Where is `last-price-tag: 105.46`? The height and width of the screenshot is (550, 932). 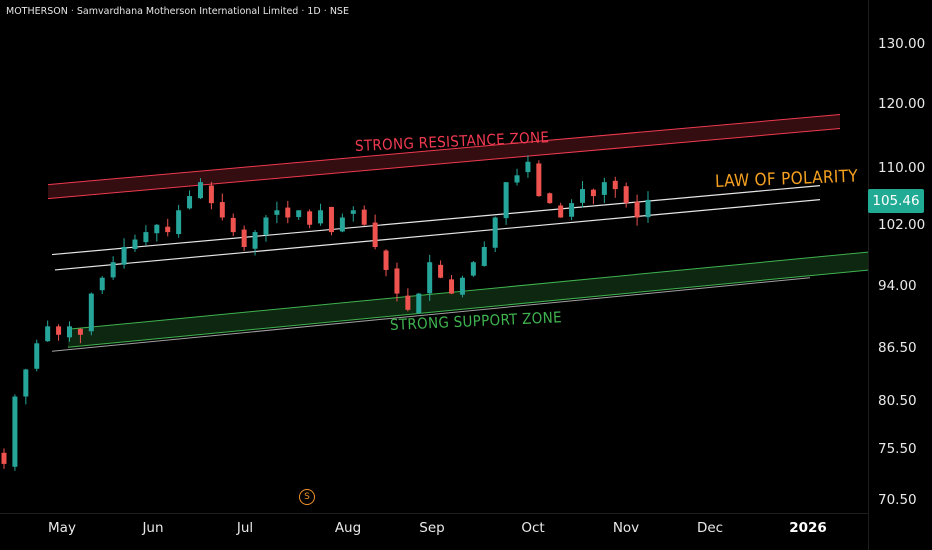
last-price-tag: 105.46 is located at coordinates (896, 201).